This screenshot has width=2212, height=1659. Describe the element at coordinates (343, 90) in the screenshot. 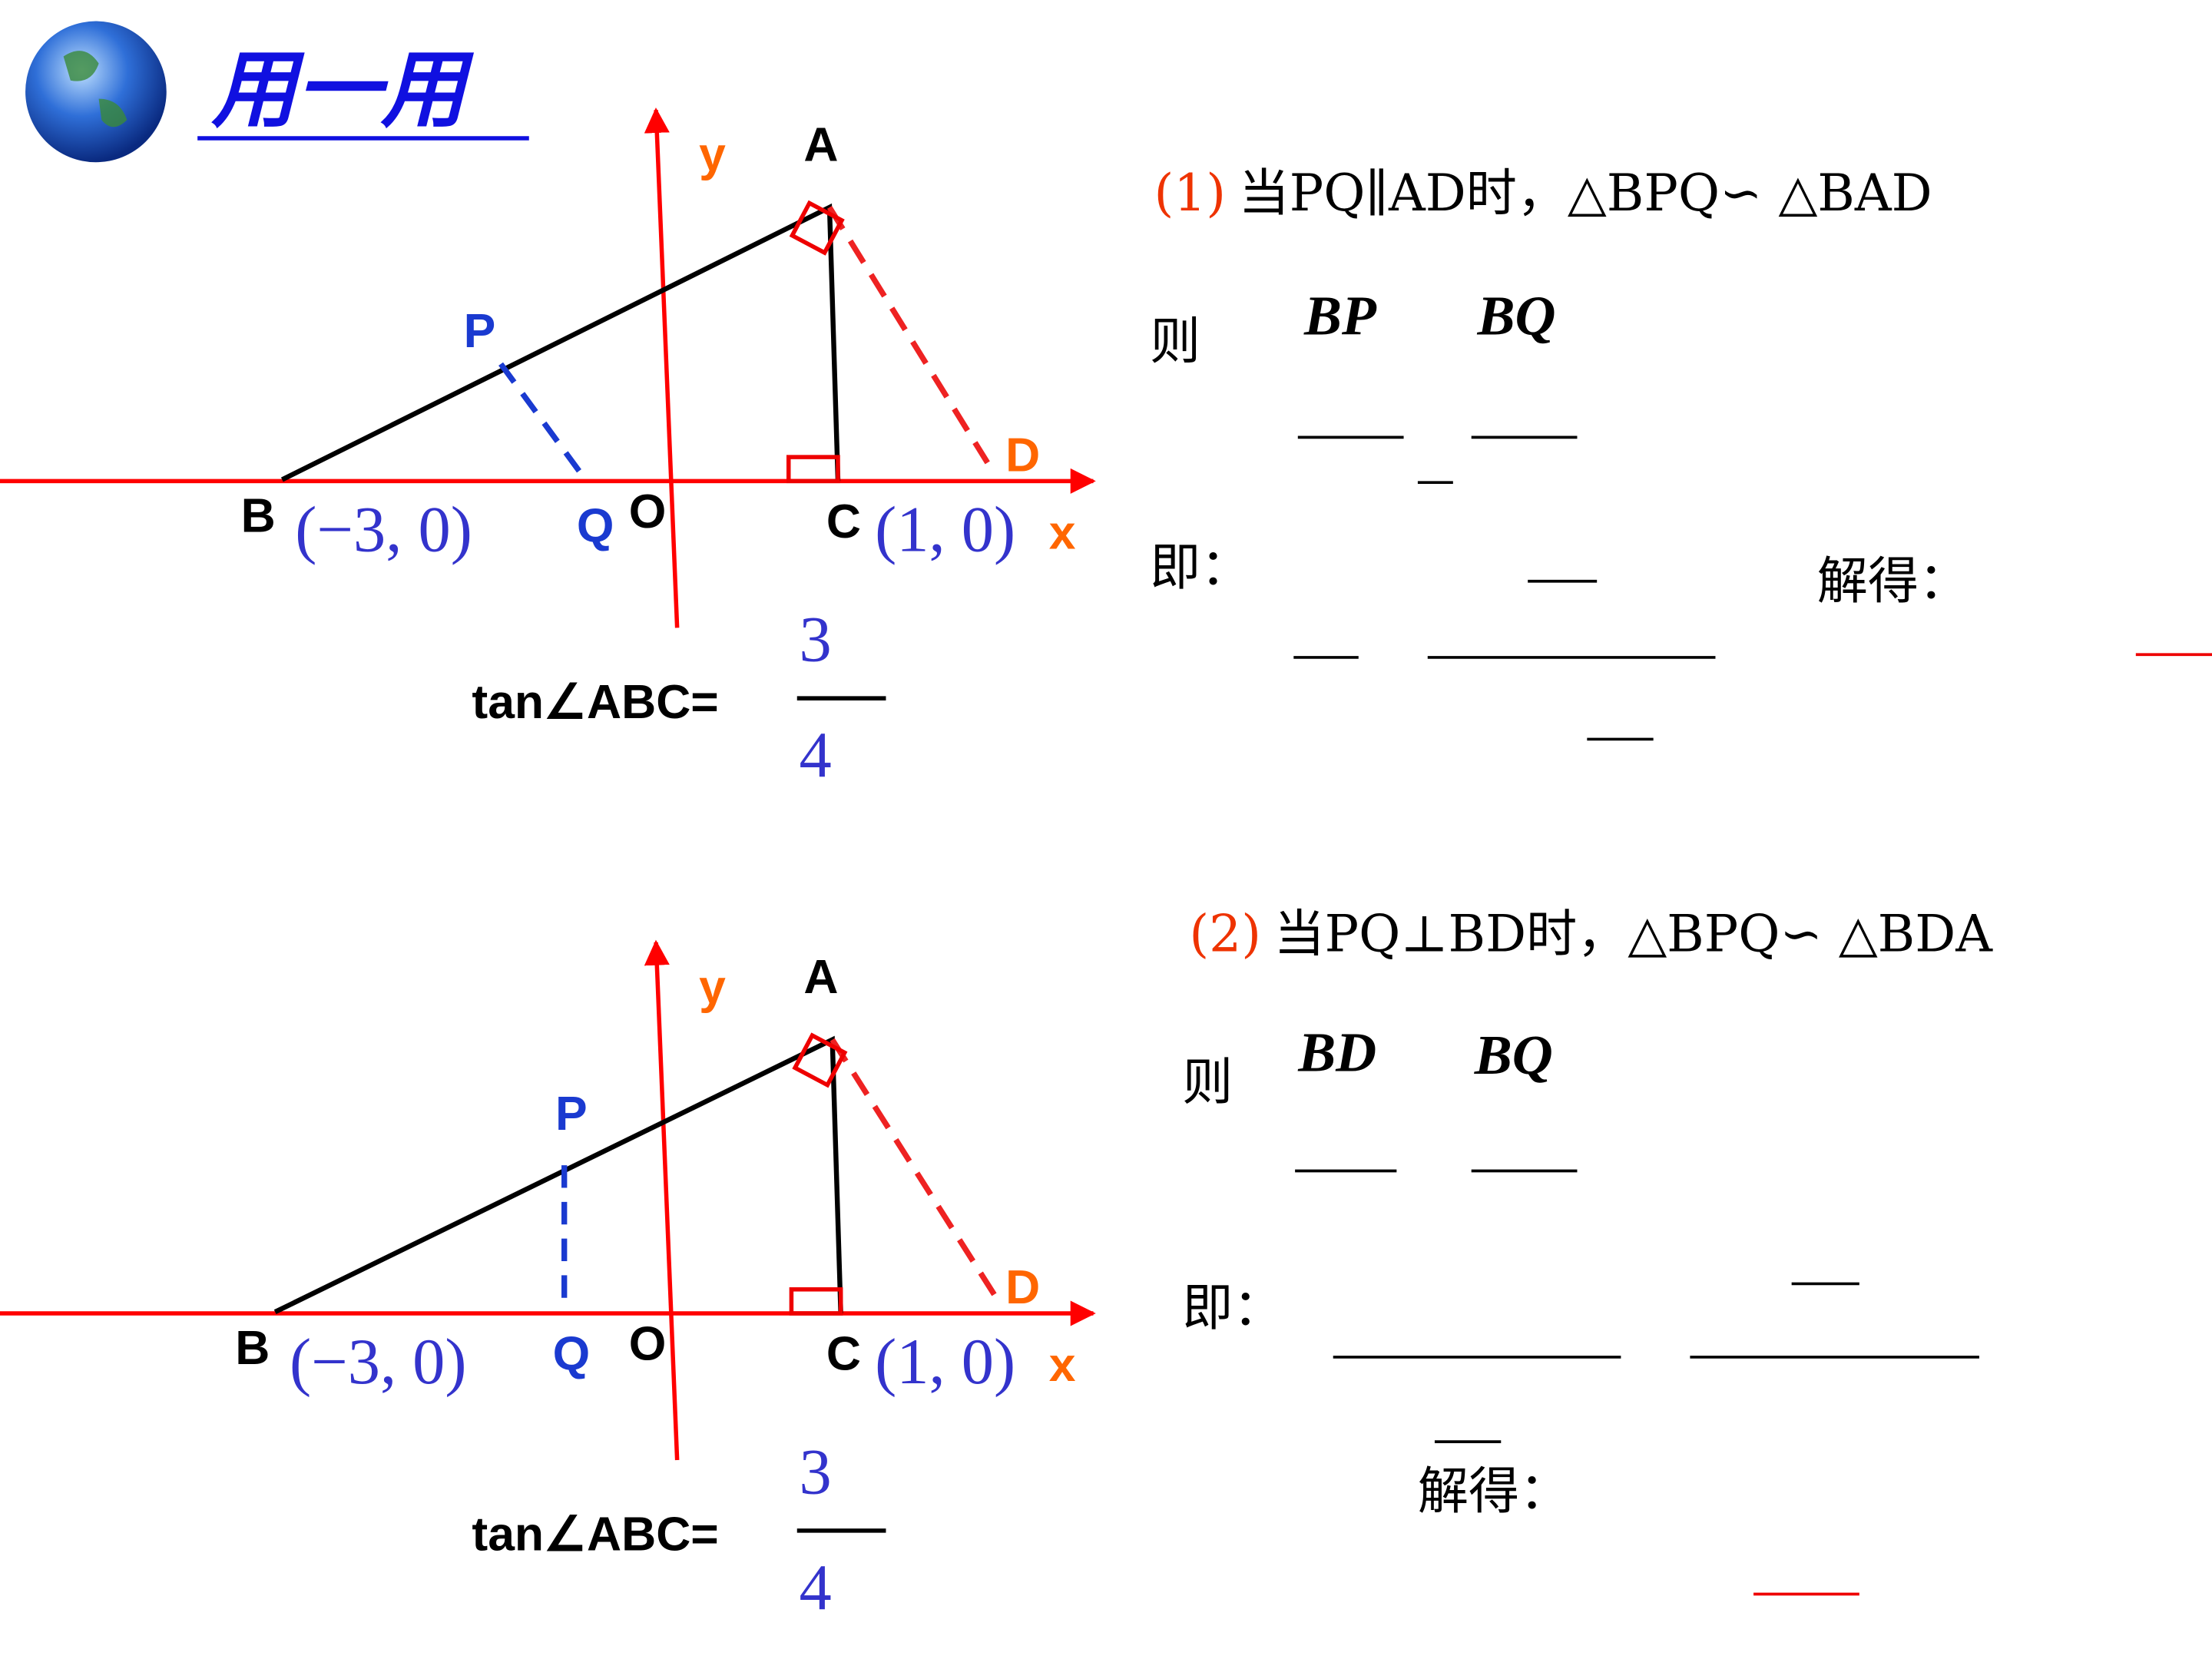

I see `title: 用一用` at that location.